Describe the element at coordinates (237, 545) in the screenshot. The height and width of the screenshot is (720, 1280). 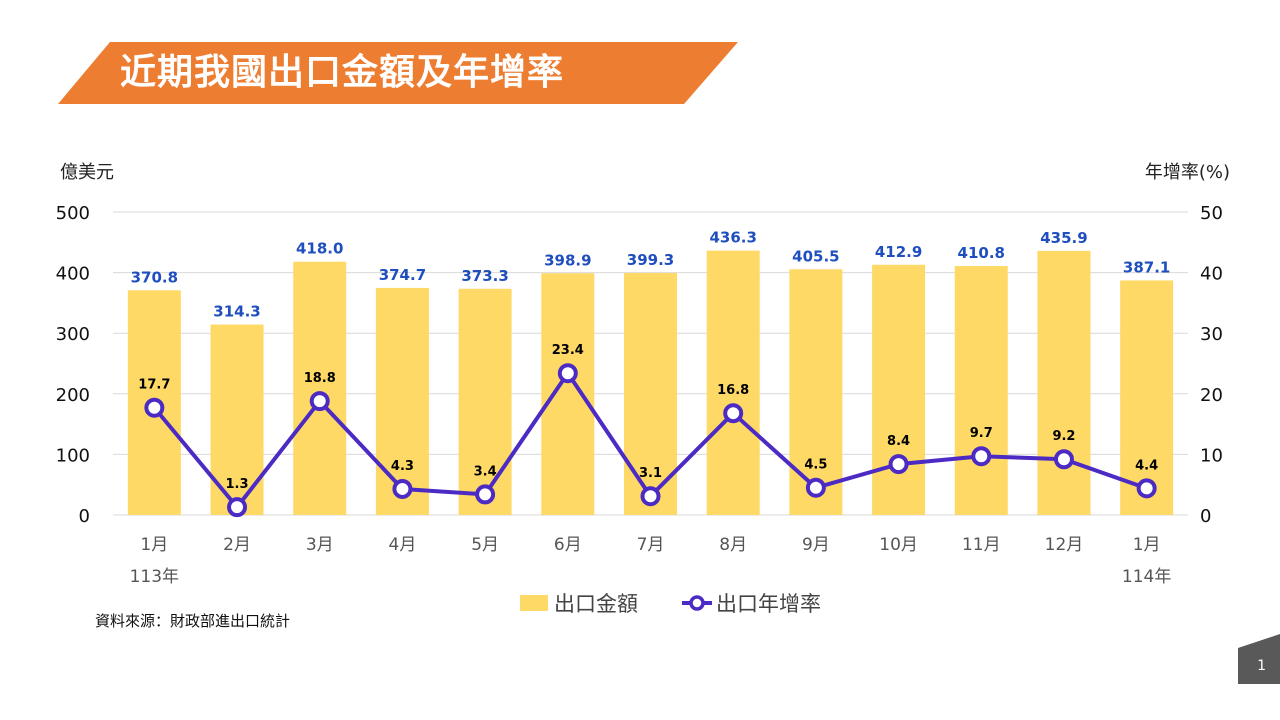
I see `x-tick-label: 2月` at that location.